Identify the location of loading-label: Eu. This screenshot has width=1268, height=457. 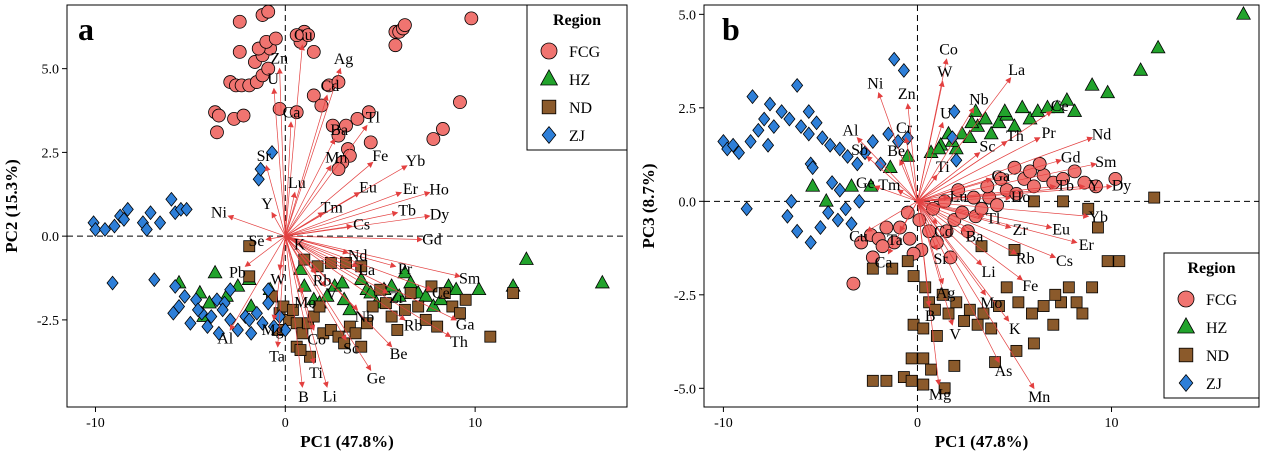
(368, 188).